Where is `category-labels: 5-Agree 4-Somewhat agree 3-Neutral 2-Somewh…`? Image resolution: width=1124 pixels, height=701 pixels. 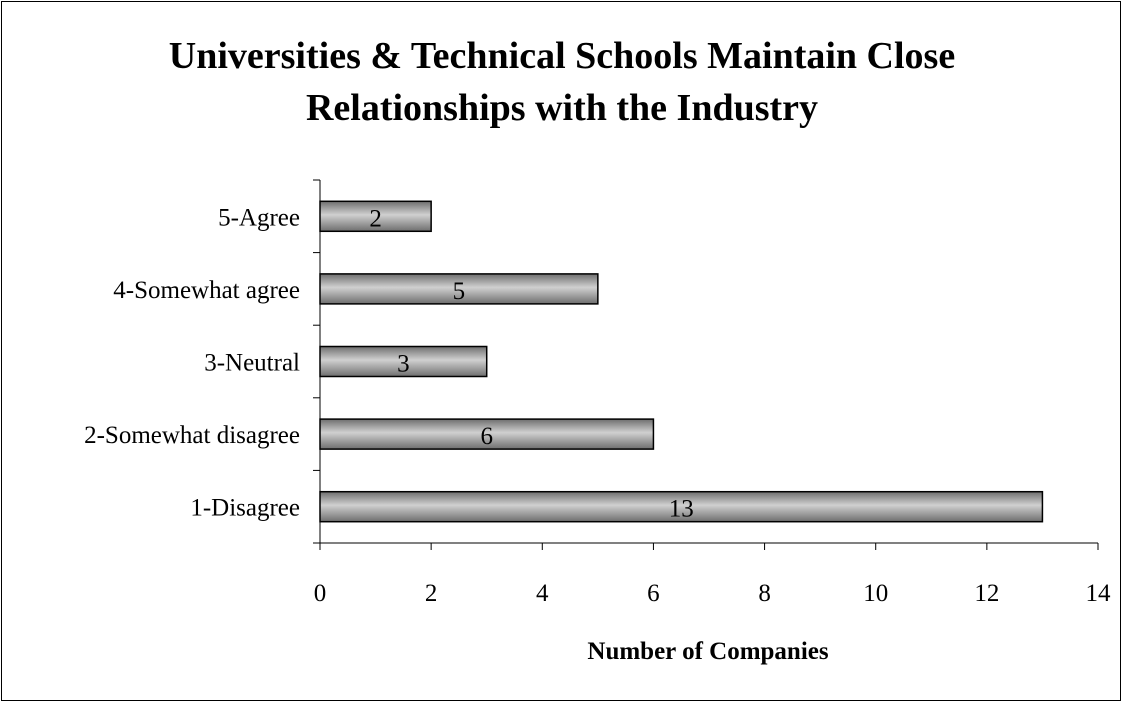 category-labels: 5-Agree 4-Somewhat agree 3-Neutral 2-Somewh… is located at coordinates (192, 362).